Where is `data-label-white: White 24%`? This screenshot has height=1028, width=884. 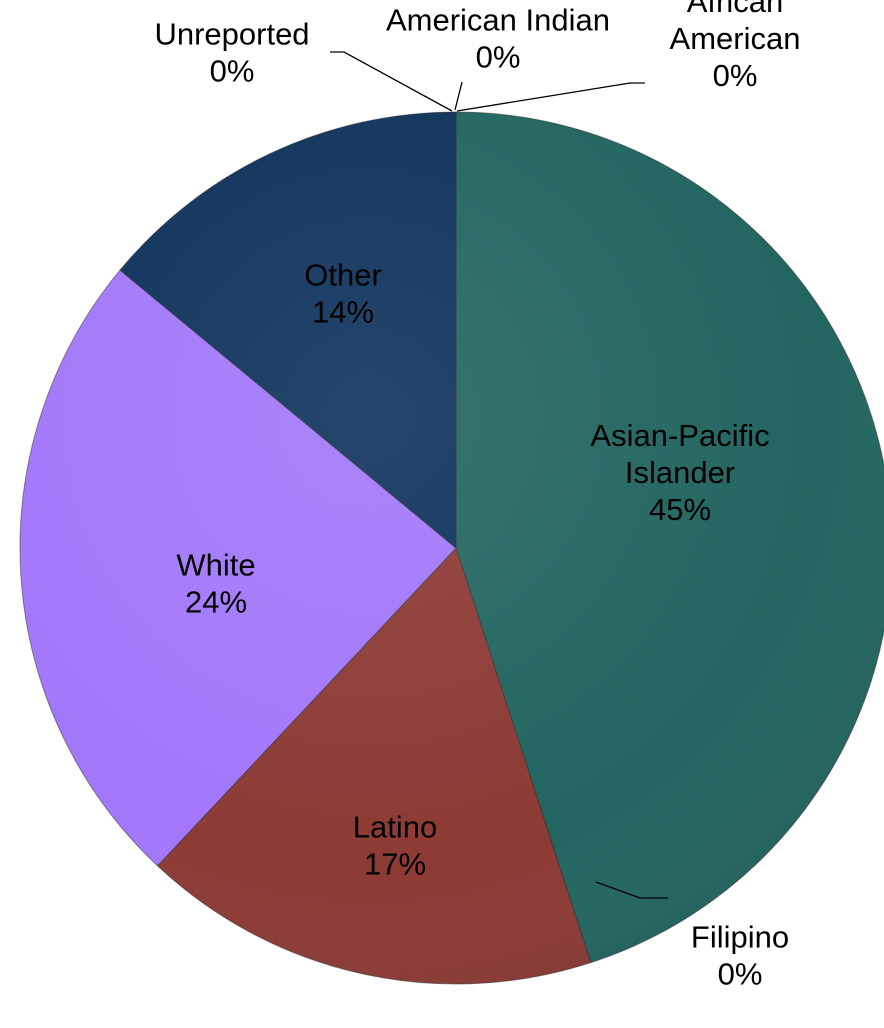 data-label-white: White 24% is located at coordinates (215, 584).